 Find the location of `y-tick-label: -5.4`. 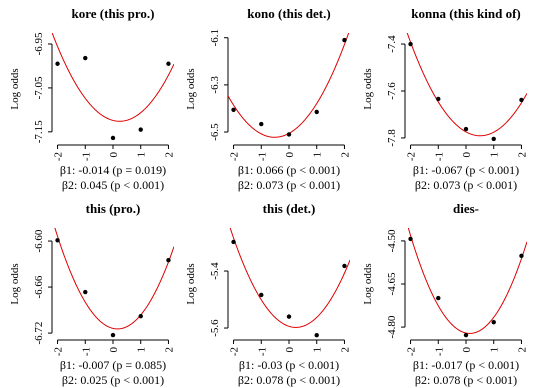

y-tick-label: -5.4 is located at coordinates (215, 271).